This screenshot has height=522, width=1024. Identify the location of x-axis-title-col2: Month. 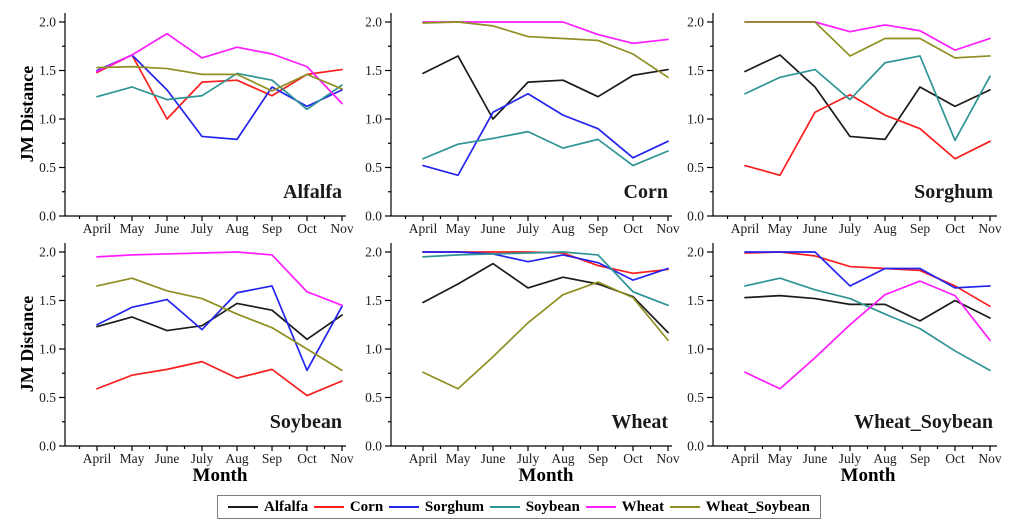
(546, 475).